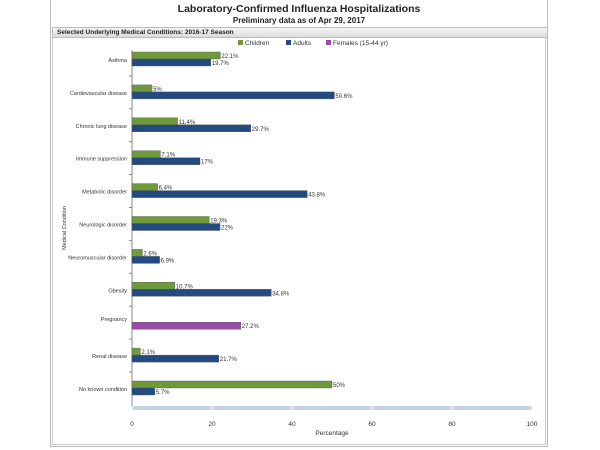 This screenshot has width=600, height=450. Describe the element at coordinates (104, 193) in the screenshot. I see `category-label: Metabolic disorder` at that location.